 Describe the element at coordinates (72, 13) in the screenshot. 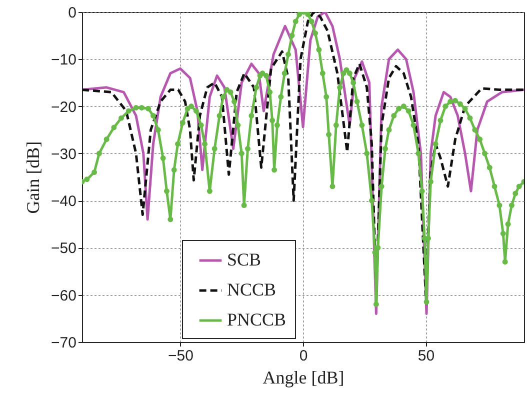

I see `y-tick-label: 0` at that location.